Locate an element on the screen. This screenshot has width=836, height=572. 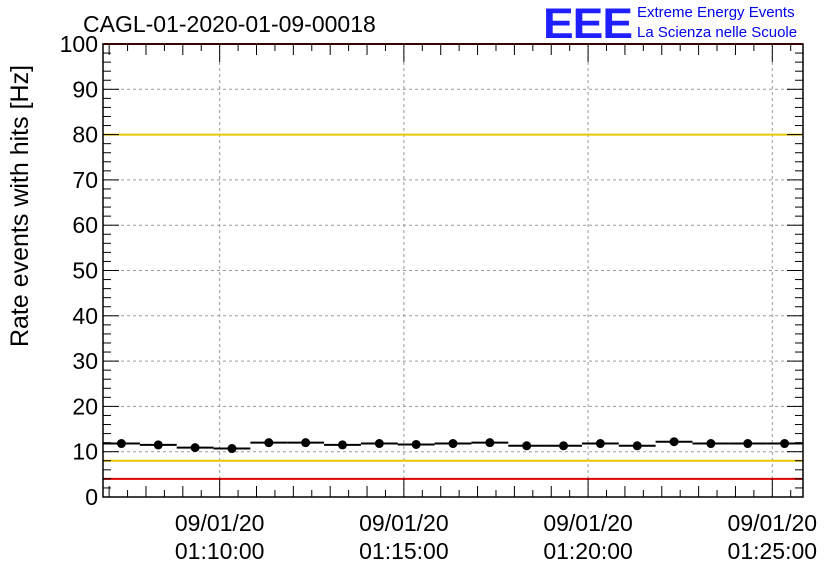
y-tick-label: 100 is located at coordinates (79, 44).